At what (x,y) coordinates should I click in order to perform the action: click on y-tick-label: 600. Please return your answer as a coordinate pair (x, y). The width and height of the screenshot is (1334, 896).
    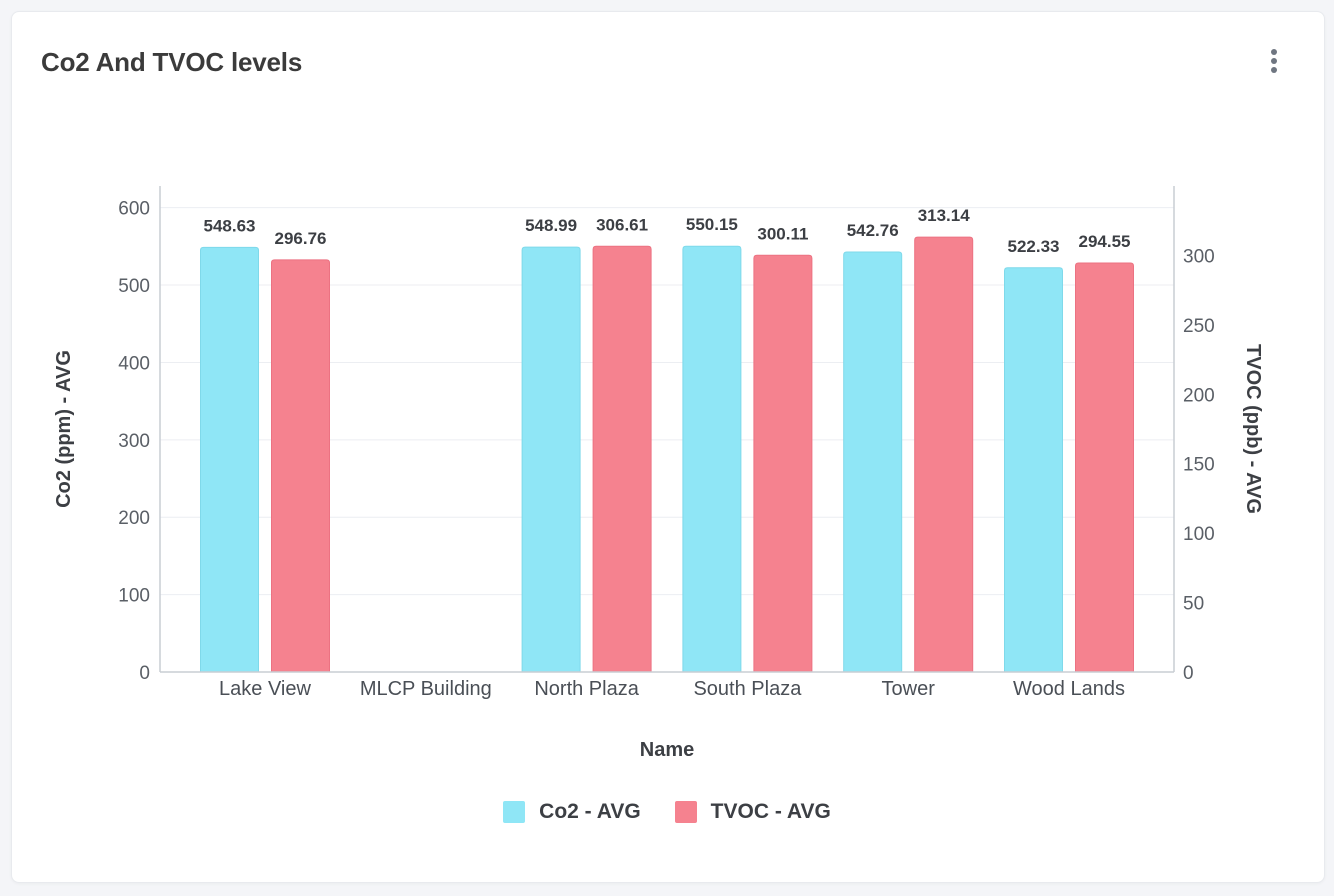
    Looking at the image, I should click on (134, 209).